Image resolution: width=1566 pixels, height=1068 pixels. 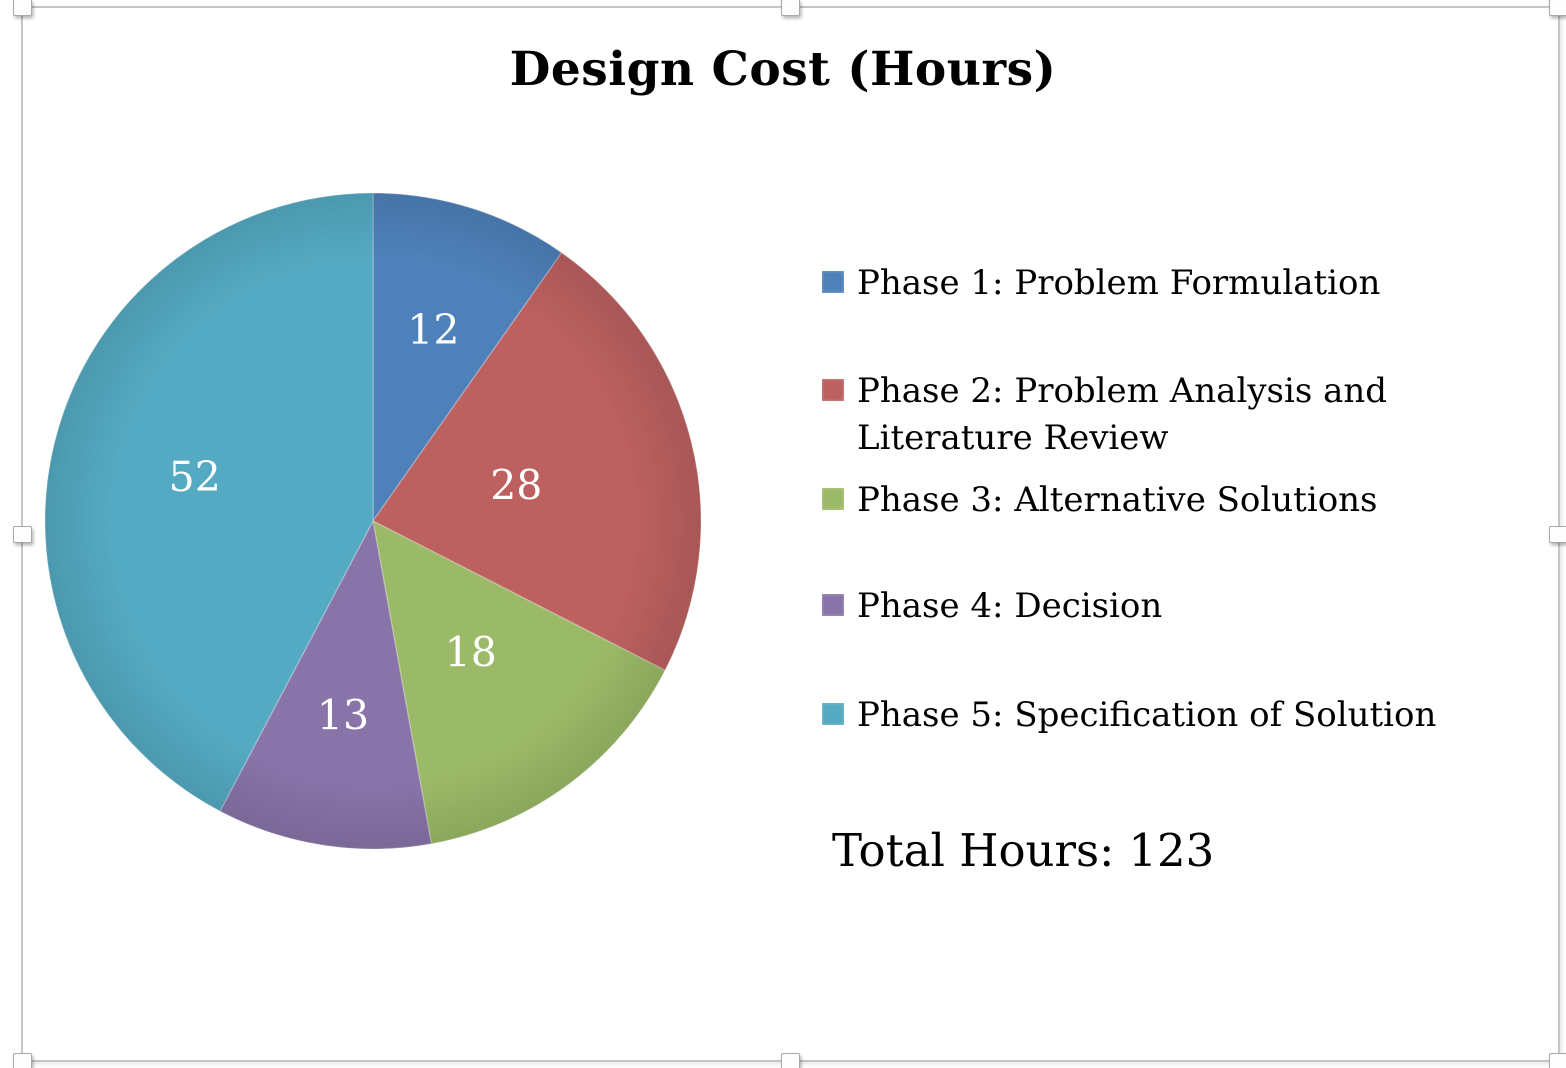 What do you see at coordinates (1557, 8) in the screenshot?
I see `resize-handle-top-right` at bounding box center [1557, 8].